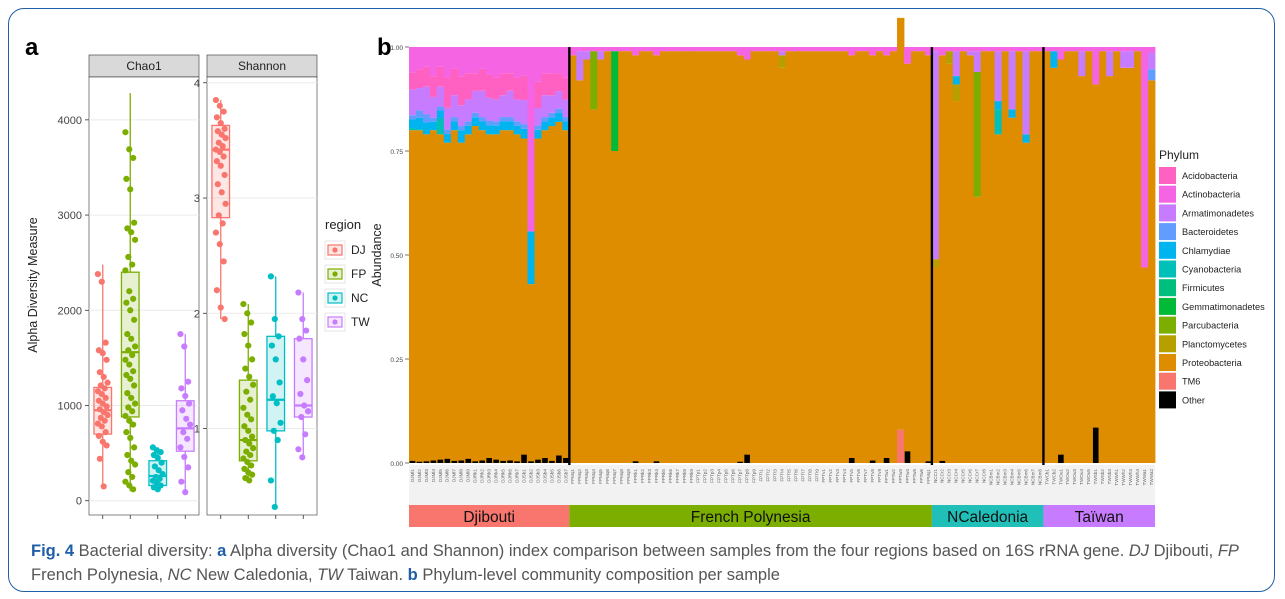  Describe the element at coordinates (886, 476) in the screenshot. I see `sample-label: FPTw1` at that location.